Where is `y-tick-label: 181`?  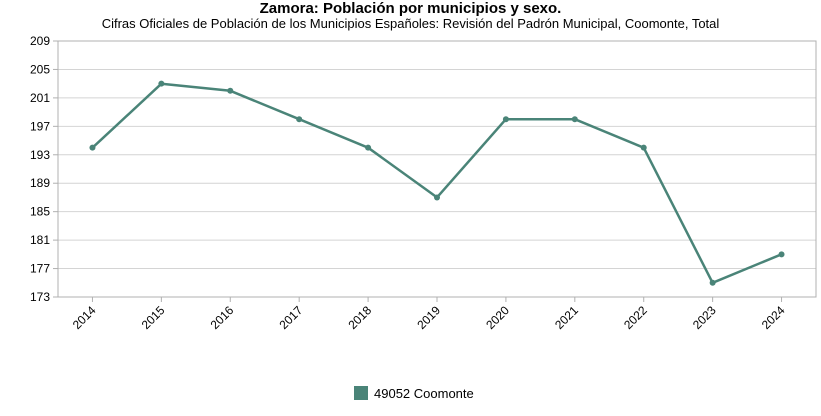 y-tick-label: 181 is located at coordinates (40, 240).